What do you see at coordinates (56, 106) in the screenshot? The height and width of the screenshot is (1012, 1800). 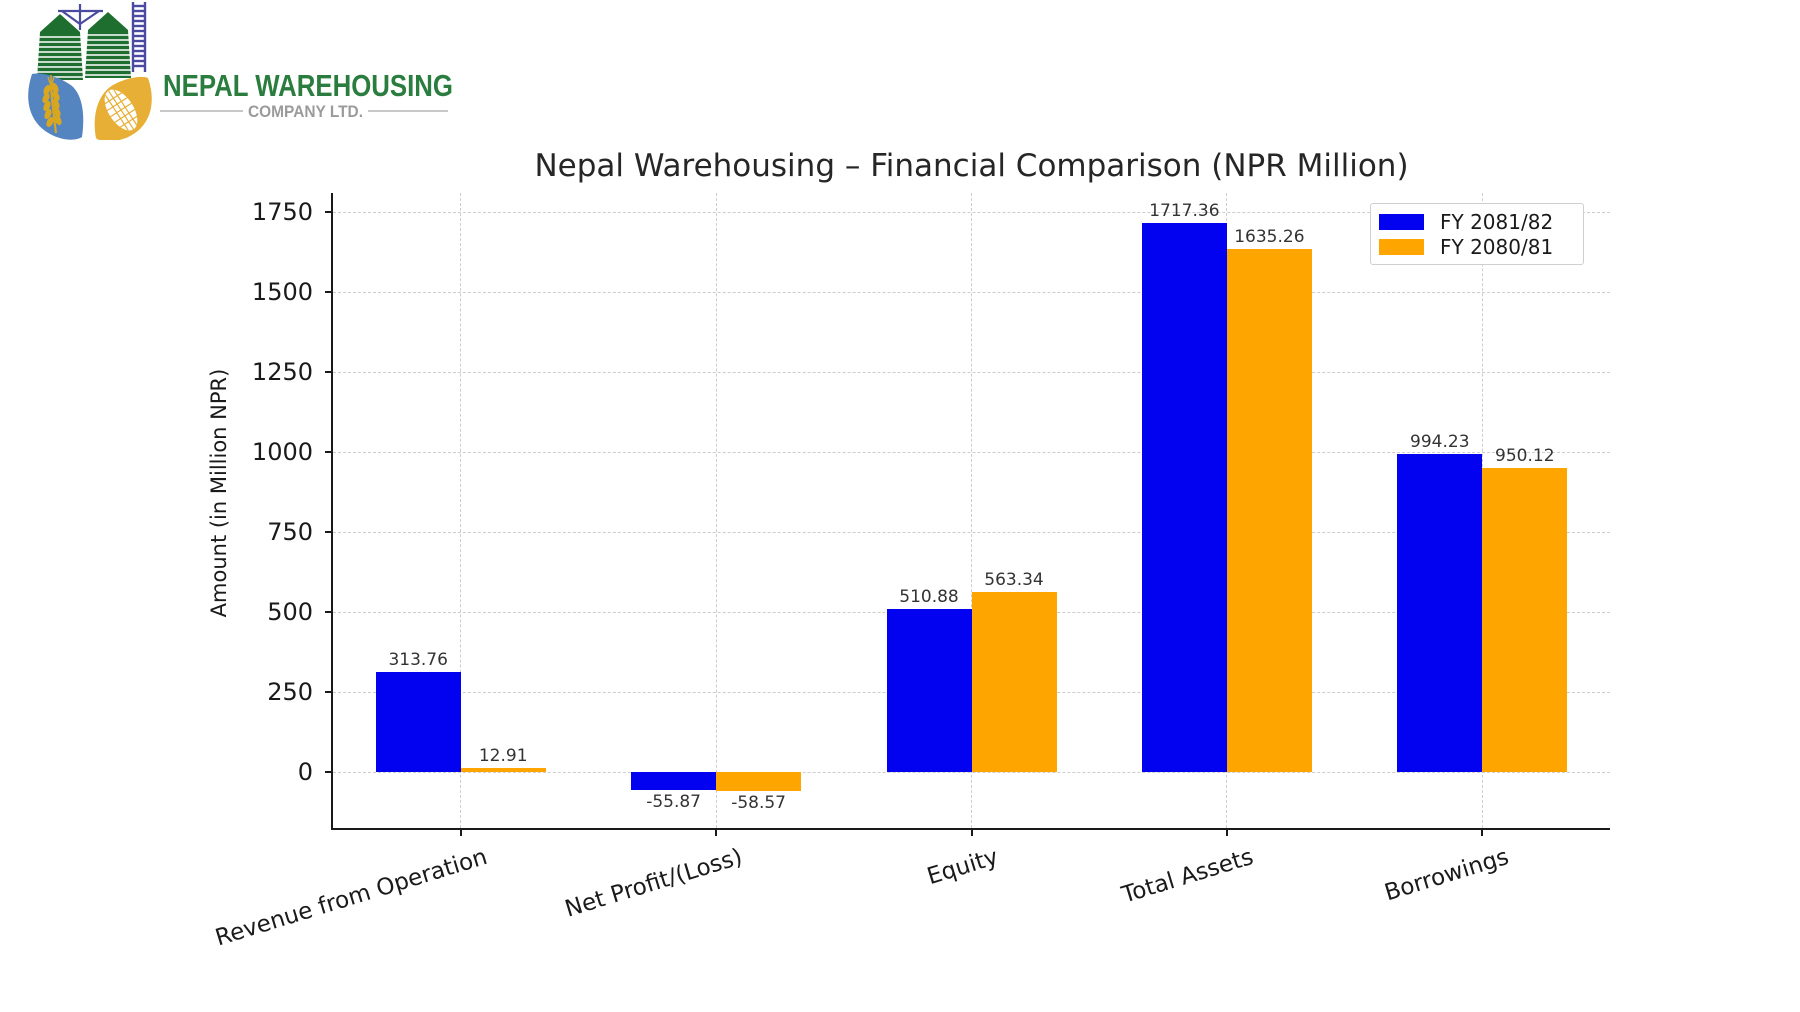 I see `wheat-leaf-icon` at bounding box center [56, 106].